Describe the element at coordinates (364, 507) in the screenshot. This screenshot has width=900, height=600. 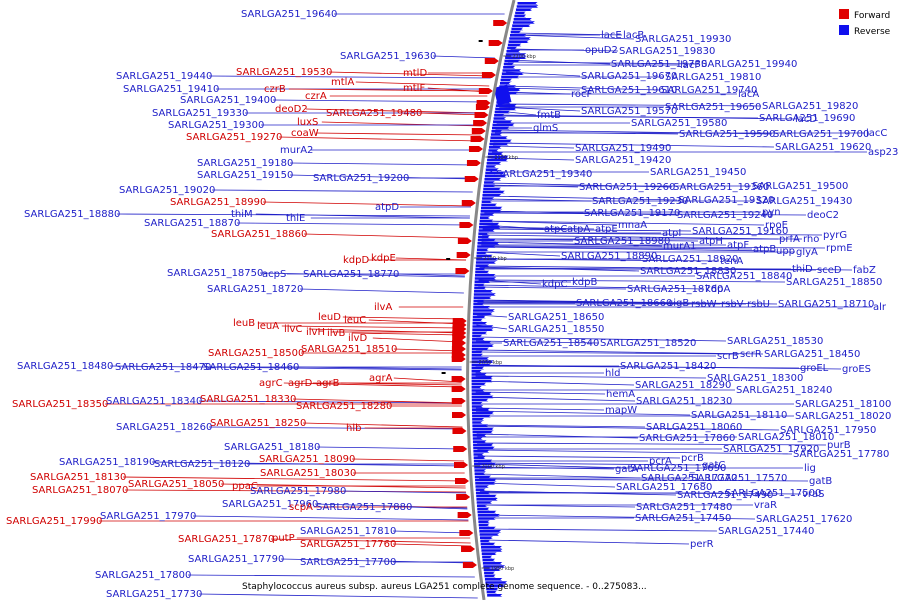
I see `gene-label: SARLGA251_17880` at that location.